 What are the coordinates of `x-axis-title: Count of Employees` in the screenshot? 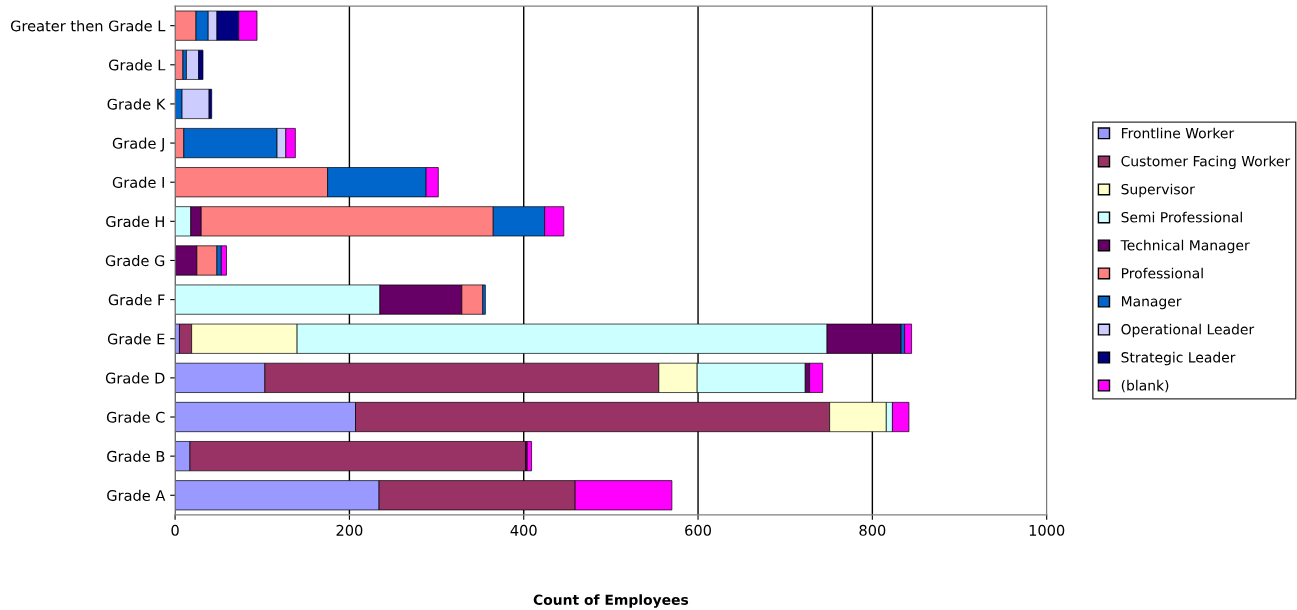 It's located at (611, 601).